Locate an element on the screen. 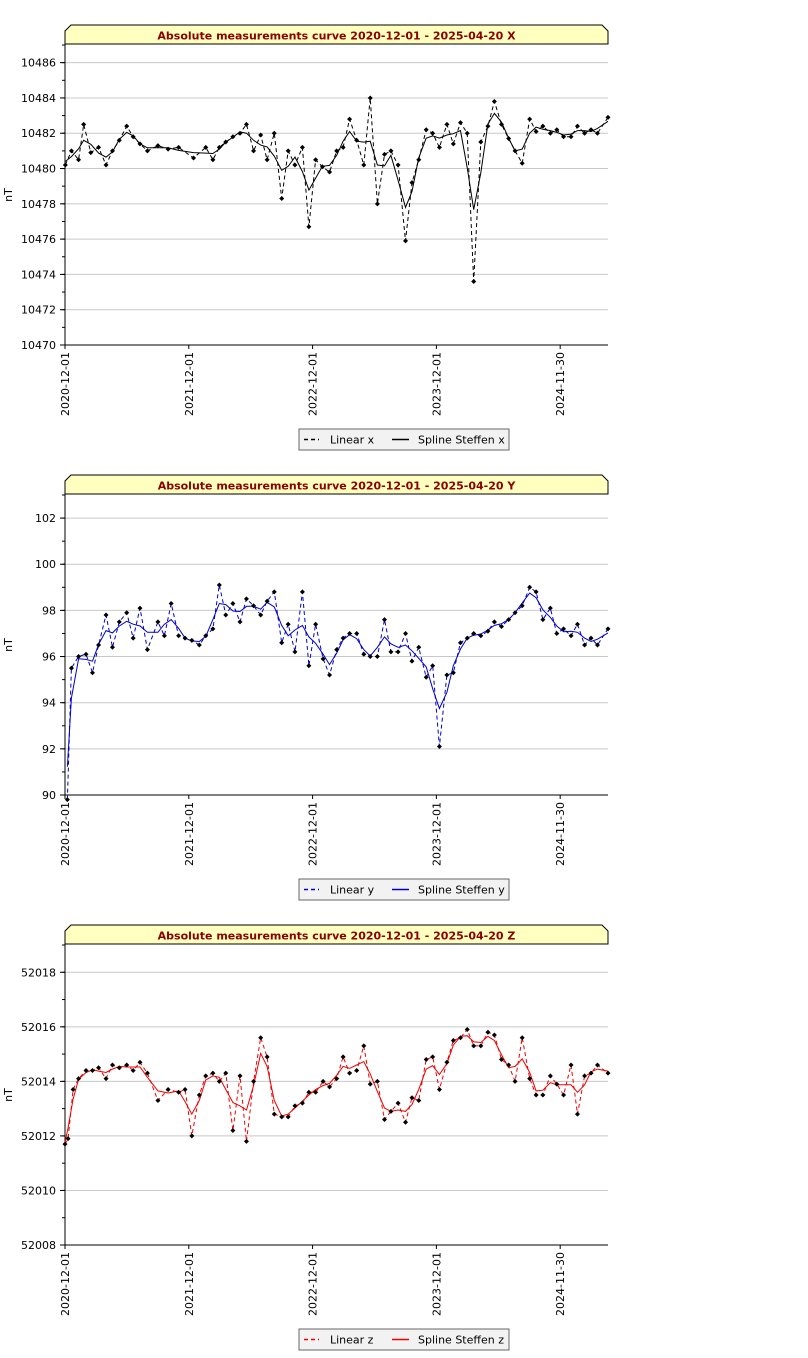  y-tick-label: 98 is located at coordinates (49, 610).